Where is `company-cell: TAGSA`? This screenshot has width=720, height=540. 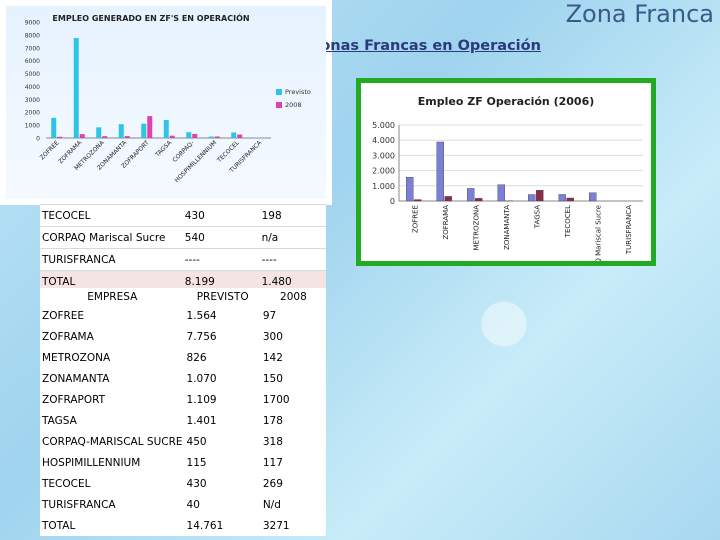
company-cell: TAGSA is located at coordinates (59, 420).